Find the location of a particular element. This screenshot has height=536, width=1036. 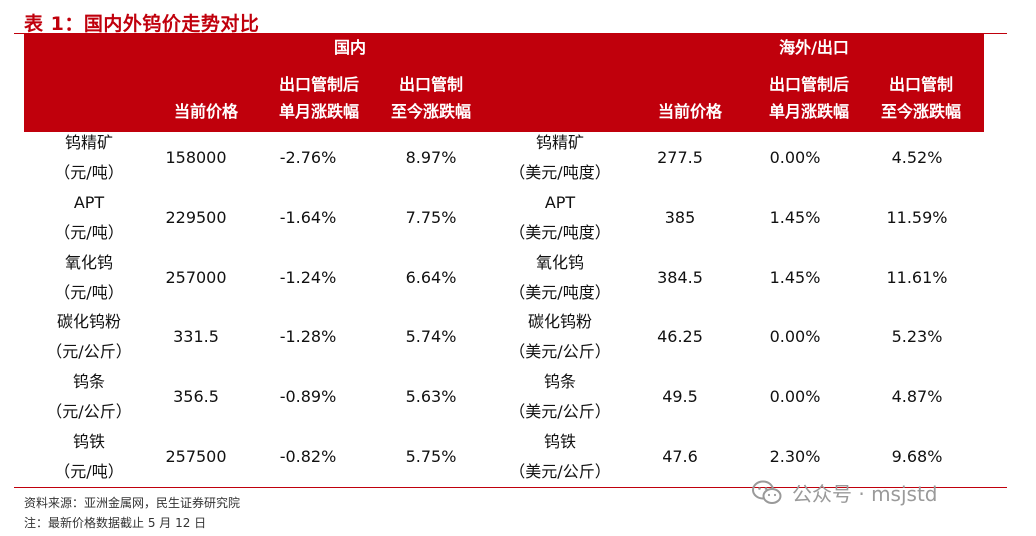

header-d-total-1: 出口管制 is located at coordinates (430, 84).